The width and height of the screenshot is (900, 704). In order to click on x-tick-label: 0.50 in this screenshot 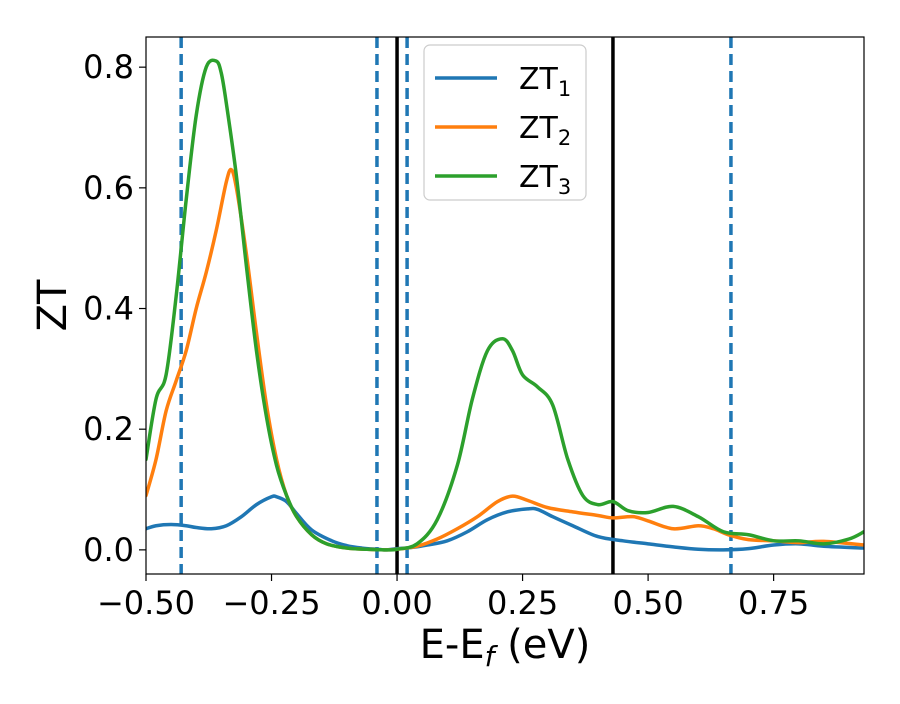, I will do `click(647, 603)`.